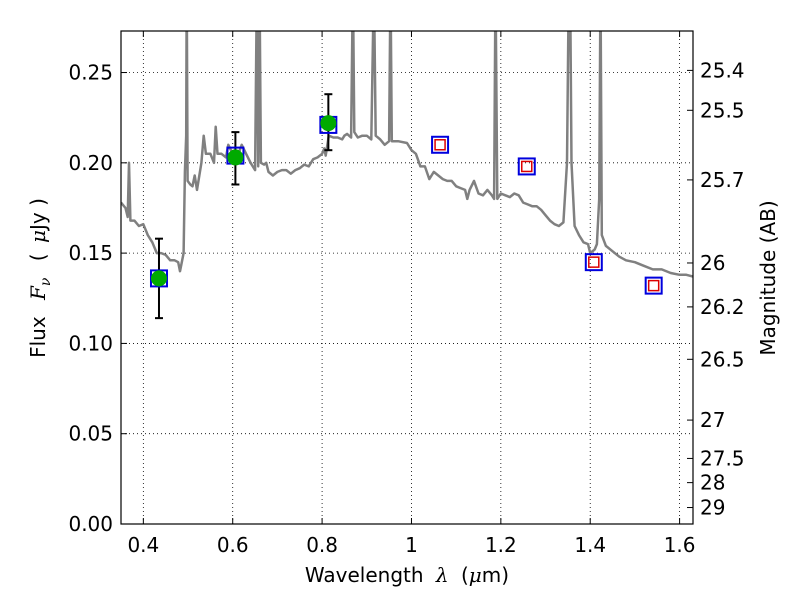 The height and width of the screenshot is (600, 800). Describe the element at coordinates (90, 524) in the screenshot. I see `y-tick-label: 0.00` at that location.